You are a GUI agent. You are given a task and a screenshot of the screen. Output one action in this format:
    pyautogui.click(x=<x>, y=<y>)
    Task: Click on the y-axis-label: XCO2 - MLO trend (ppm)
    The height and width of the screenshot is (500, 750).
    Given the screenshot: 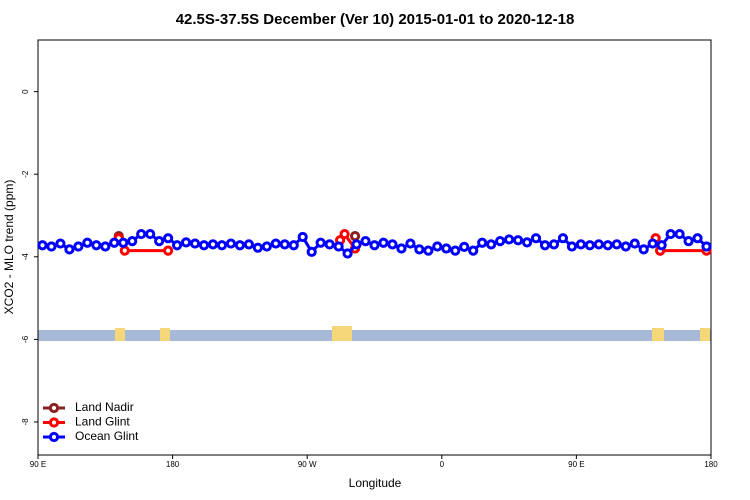 What is the action you would take?
    pyautogui.click(x=9, y=247)
    